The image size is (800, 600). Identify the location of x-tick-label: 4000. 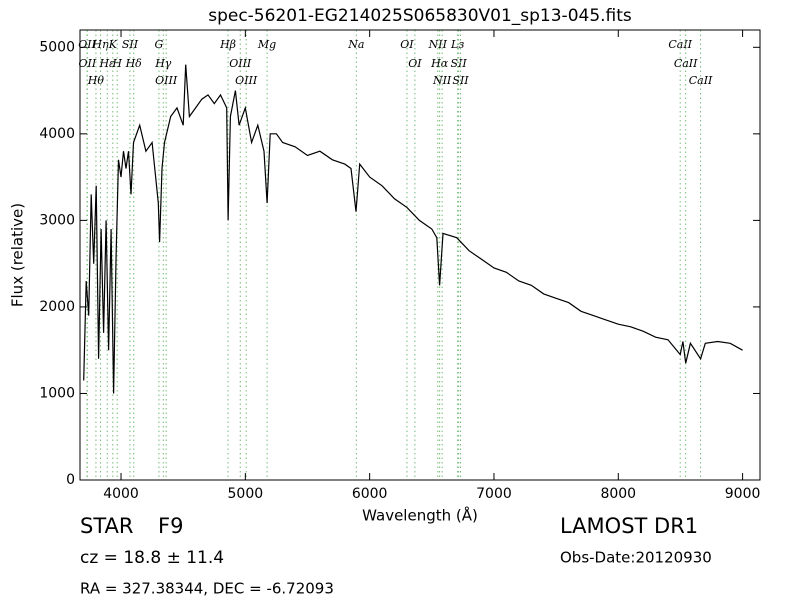
(121, 494).